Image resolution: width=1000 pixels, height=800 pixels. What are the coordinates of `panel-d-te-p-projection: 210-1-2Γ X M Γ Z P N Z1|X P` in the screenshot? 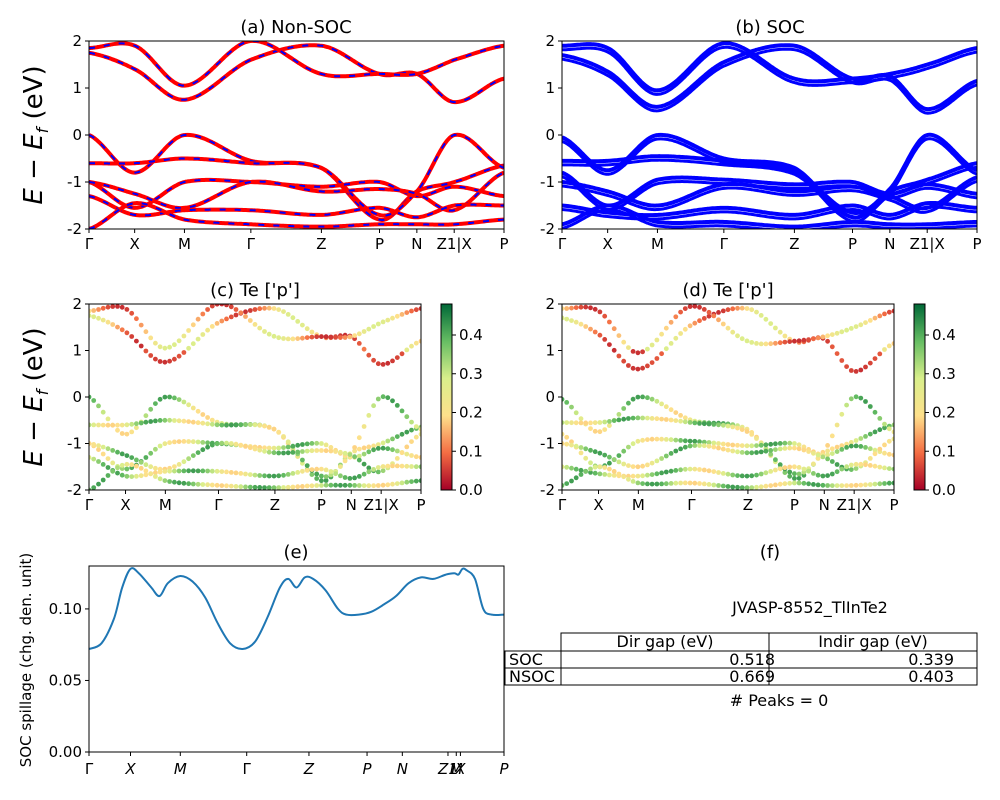 It's located at (719, 404).